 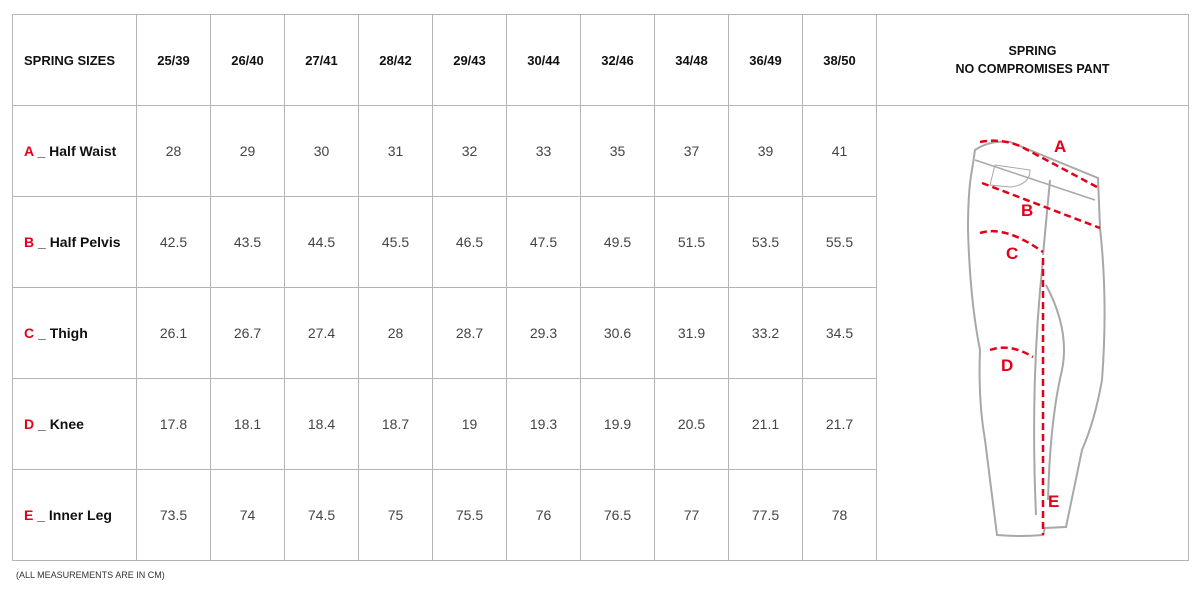 What do you see at coordinates (691, 424) in the screenshot?
I see `measure-value: 20.5` at bounding box center [691, 424].